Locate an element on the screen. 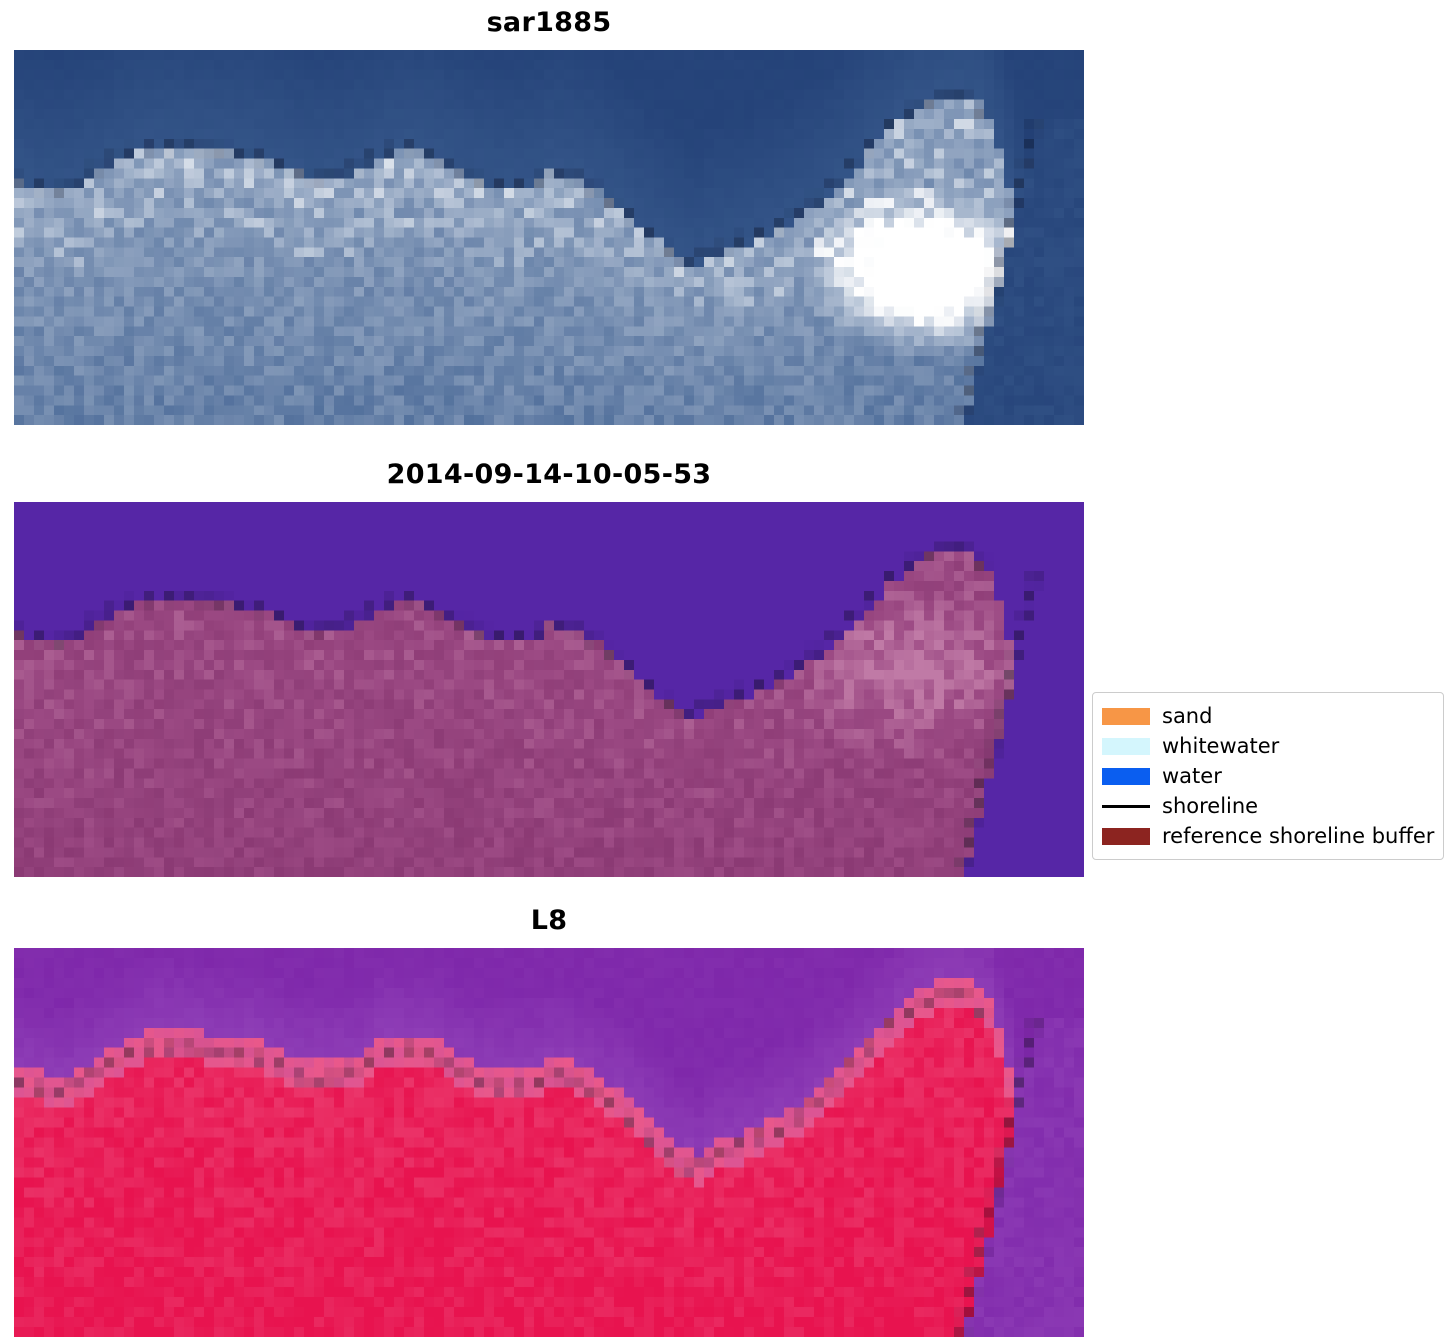 The width and height of the screenshot is (1452, 1337). shoreline-line-icon is located at coordinates (1126, 806).